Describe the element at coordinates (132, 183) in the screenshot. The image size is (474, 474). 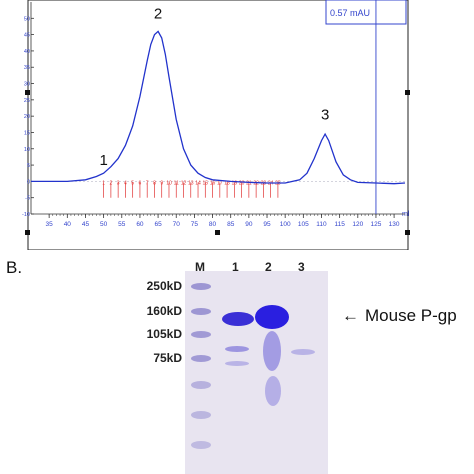
I see `fraction-label: 5` at that location.